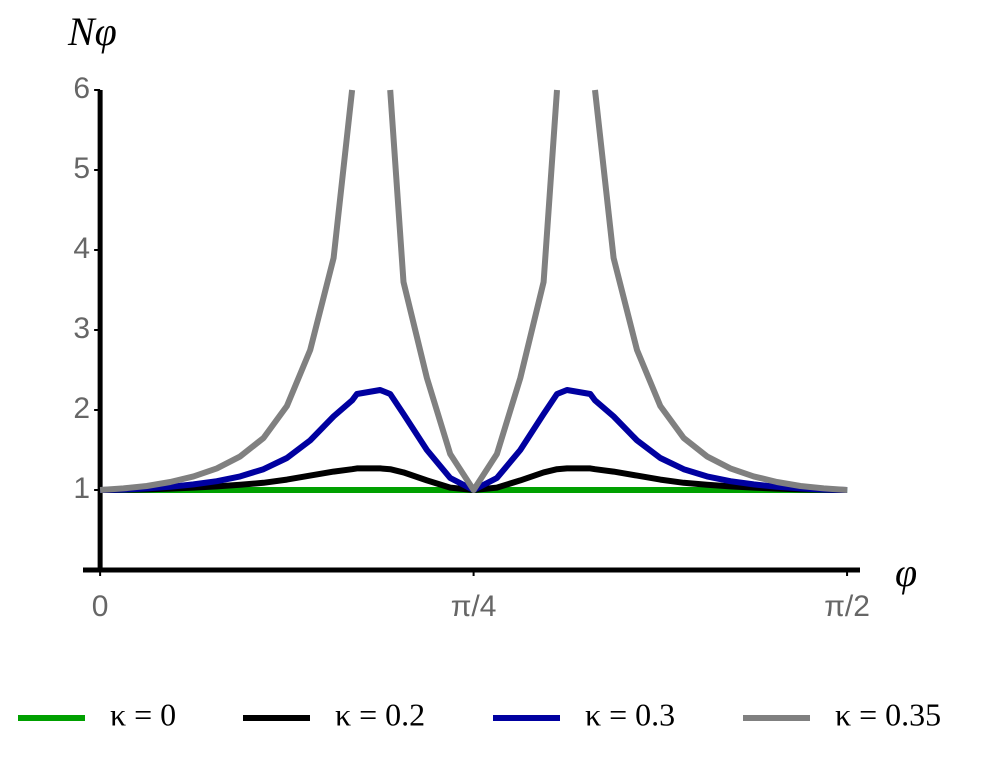  I want to click on y-tick-label: 5, so click(81, 168).